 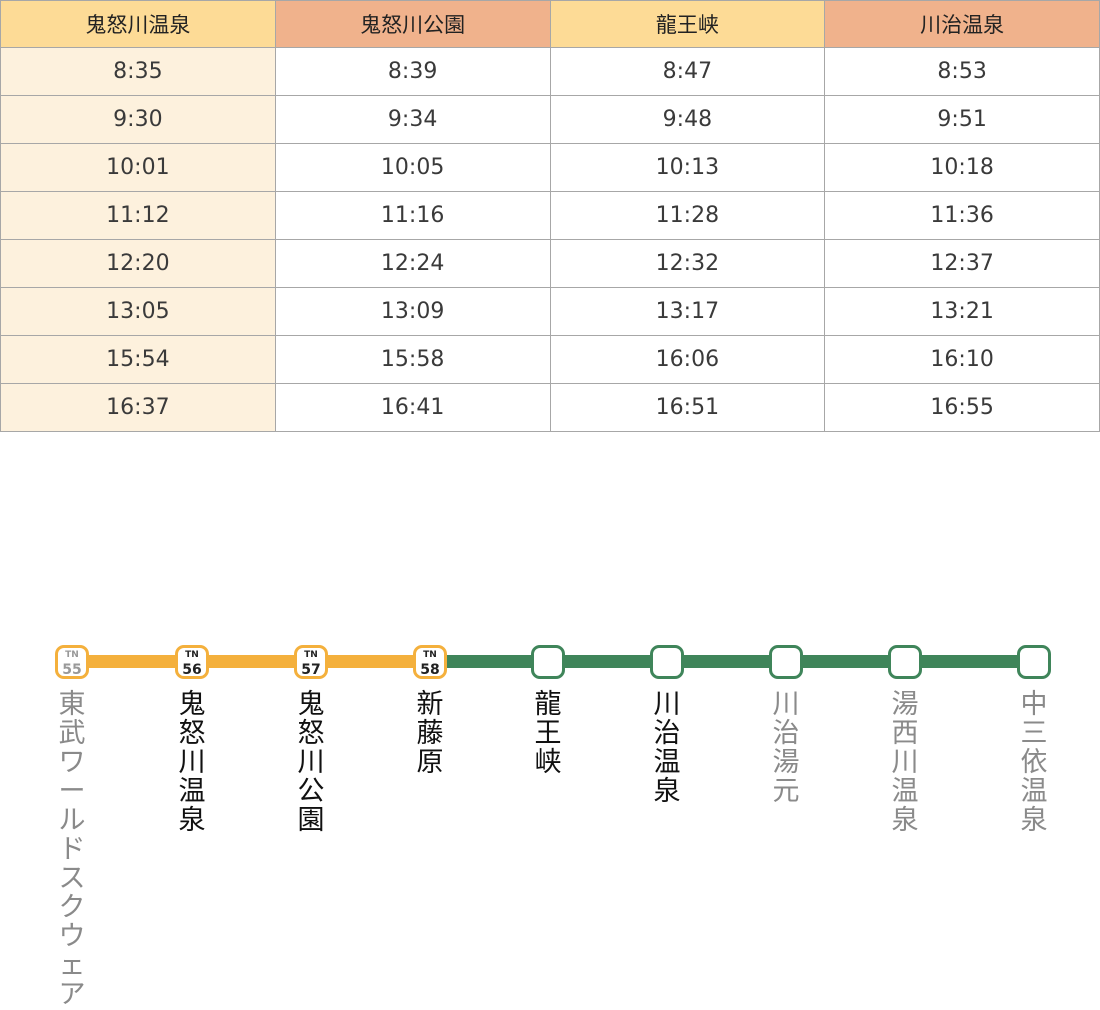 I want to click on station-number-box: TN 58, so click(x=430, y=662).